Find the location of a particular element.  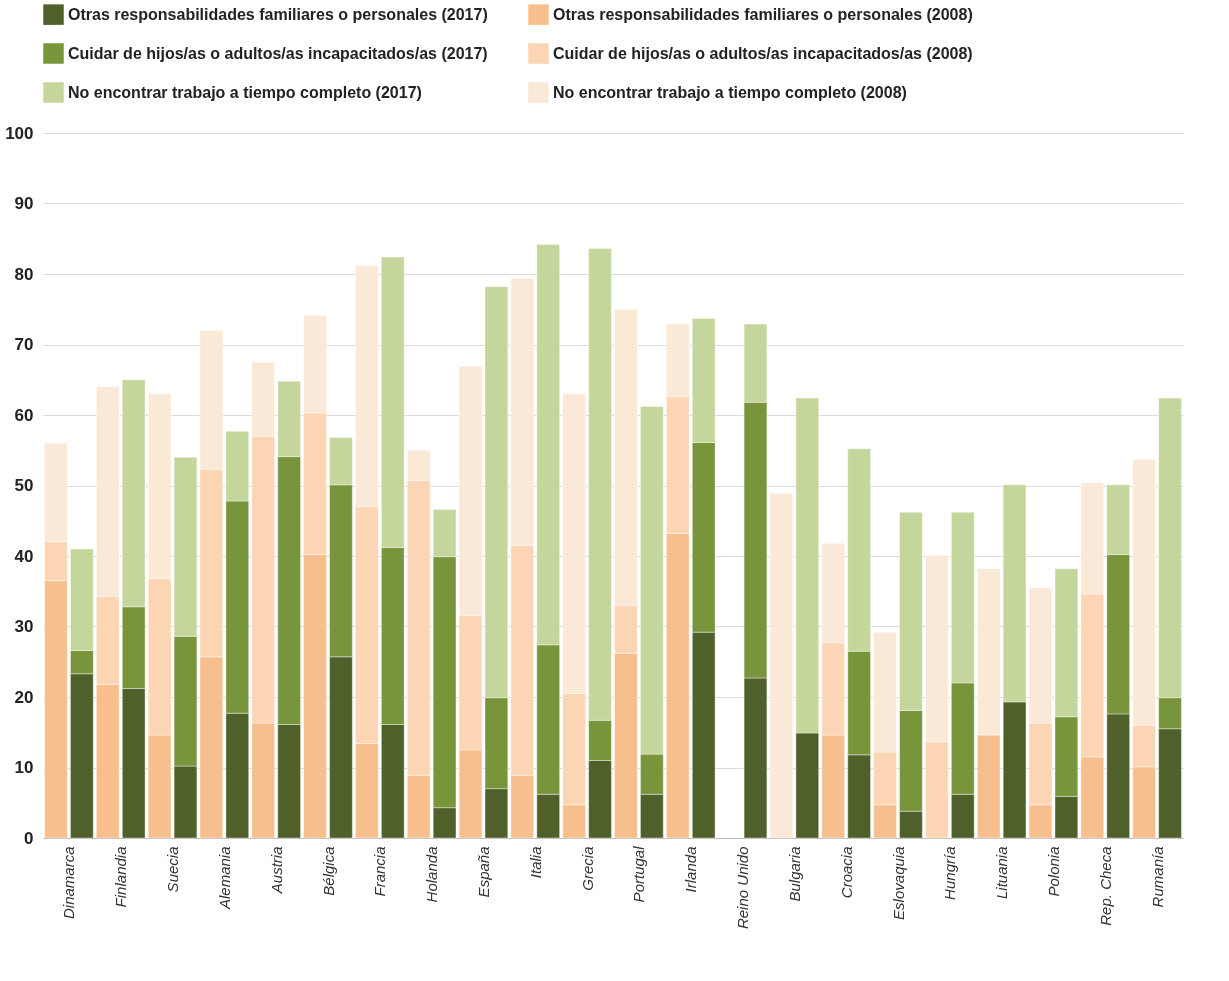

x-tick-label: Hungría is located at coordinates (950, 873).